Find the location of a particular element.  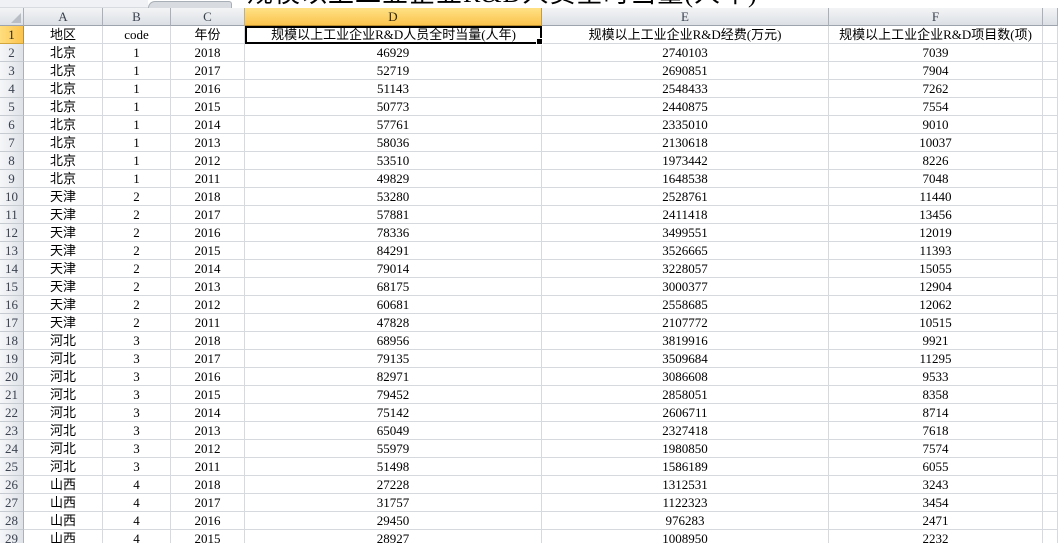

cell-B7: 1 is located at coordinates (137, 143).